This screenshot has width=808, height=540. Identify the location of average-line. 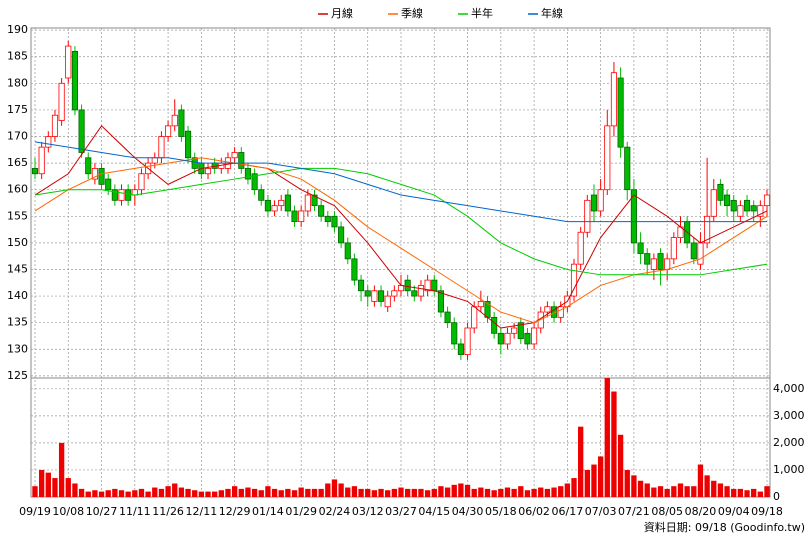
(400, 182).